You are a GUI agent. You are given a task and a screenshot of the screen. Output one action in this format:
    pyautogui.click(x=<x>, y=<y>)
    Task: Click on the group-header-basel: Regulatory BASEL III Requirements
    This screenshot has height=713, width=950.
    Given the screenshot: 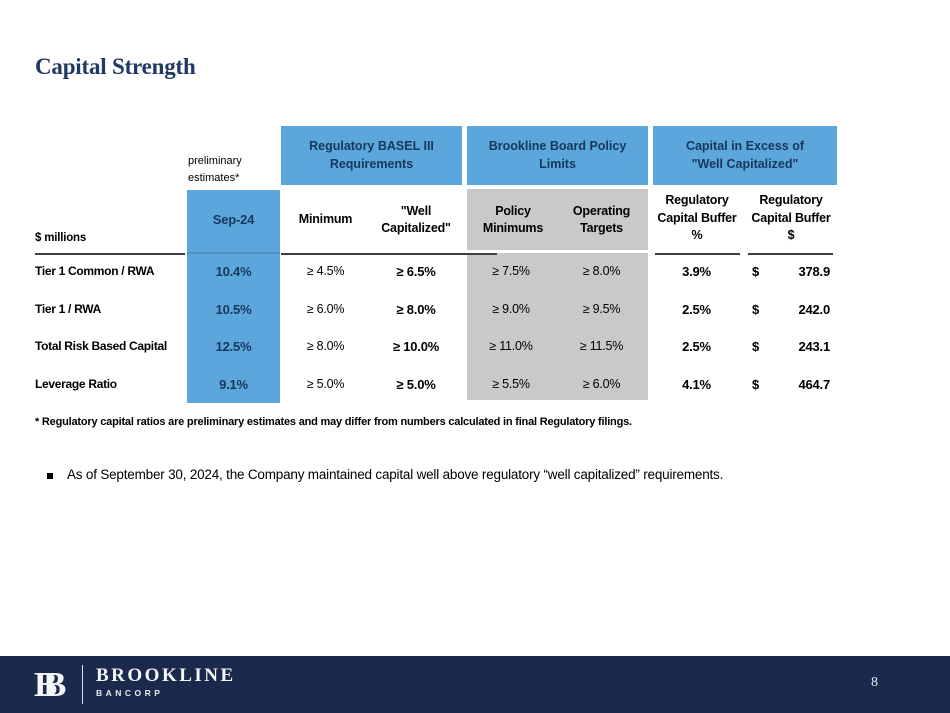 What is the action you would take?
    pyautogui.click(x=371, y=155)
    